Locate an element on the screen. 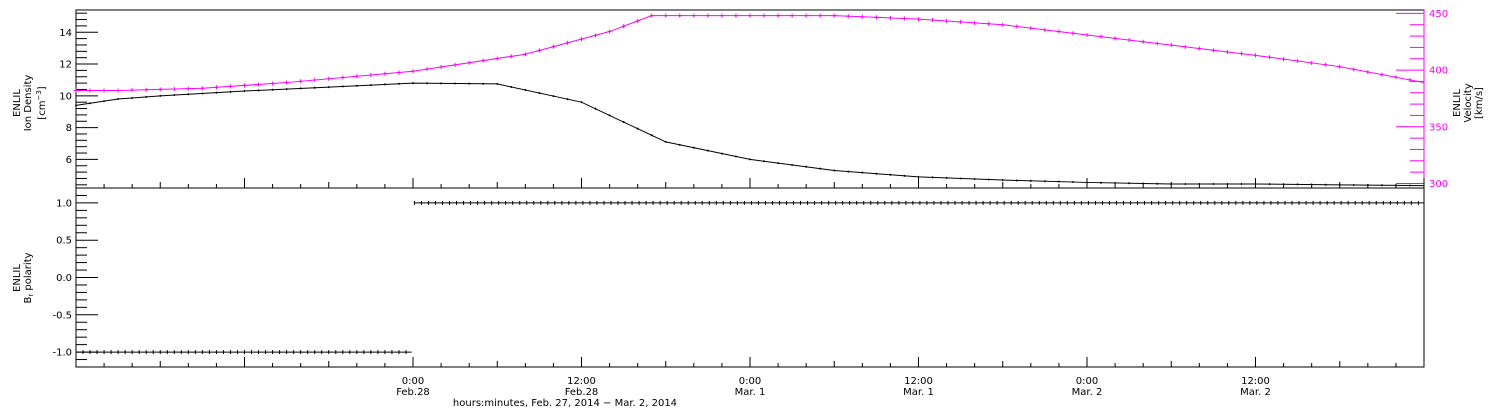  br-polarity-rest: polarity is located at coordinates (28, 272).